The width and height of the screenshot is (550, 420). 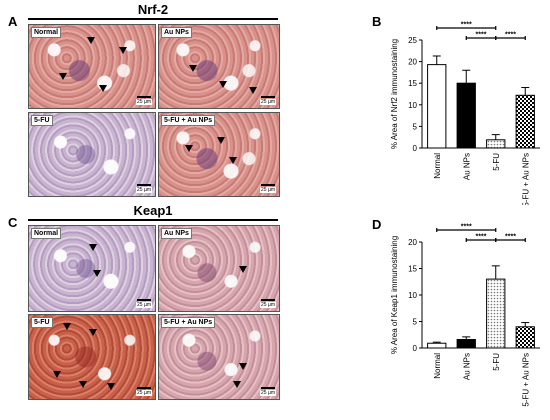 I want to click on panel-letter-a: A, so click(x=13, y=21).